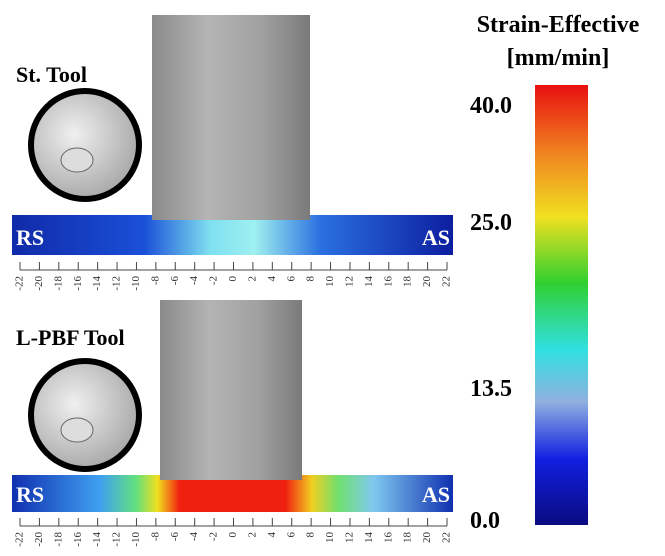 The height and width of the screenshot is (556, 665). What do you see at coordinates (70, 337) in the screenshot?
I see `panel-label: L-PBF Tool` at bounding box center [70, 337].